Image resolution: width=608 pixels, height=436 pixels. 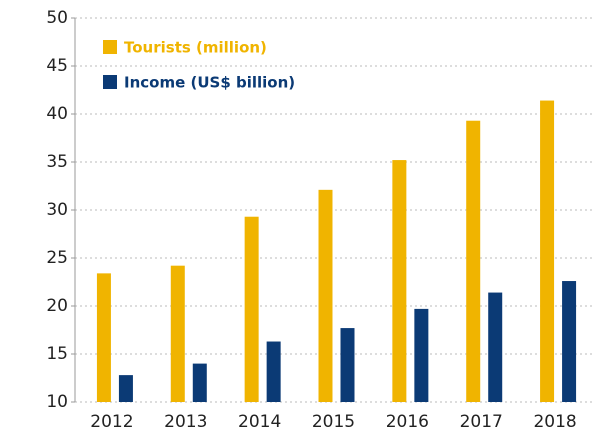 I want to click on x-tick-label: 2018, so click(x=554, y=422).